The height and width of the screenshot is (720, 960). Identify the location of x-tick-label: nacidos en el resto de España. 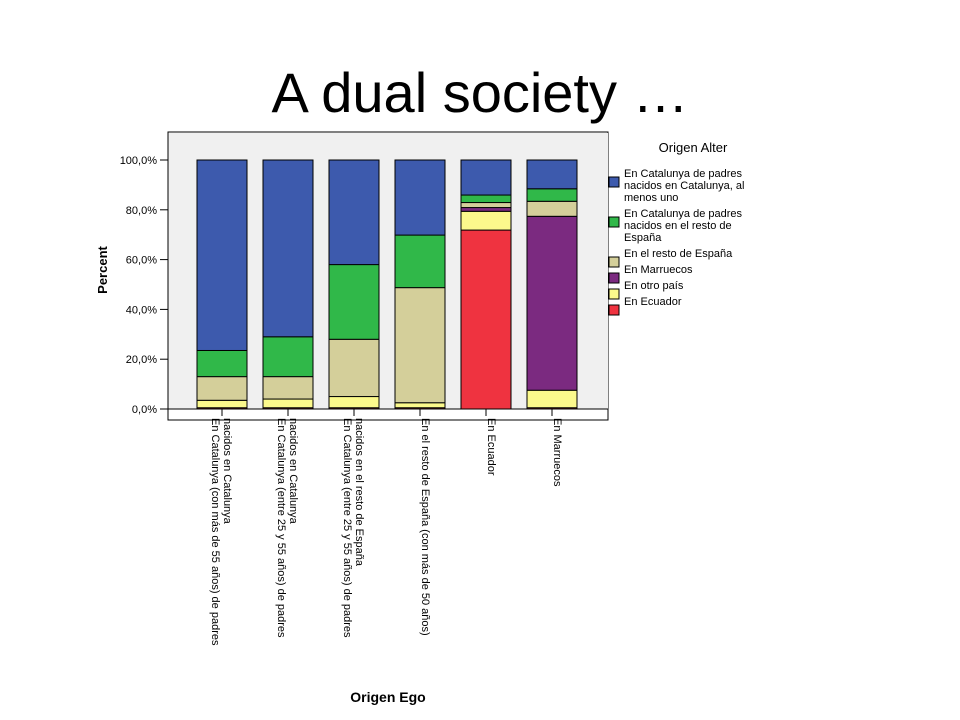
(359, 492).